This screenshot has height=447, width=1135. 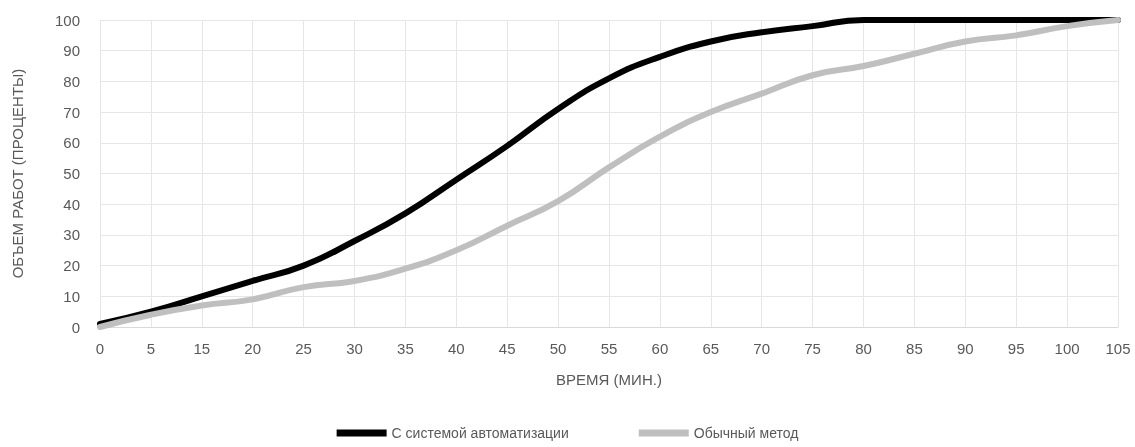 I want to click on legend-label: Обычный метод, so click(x=746, y=433).